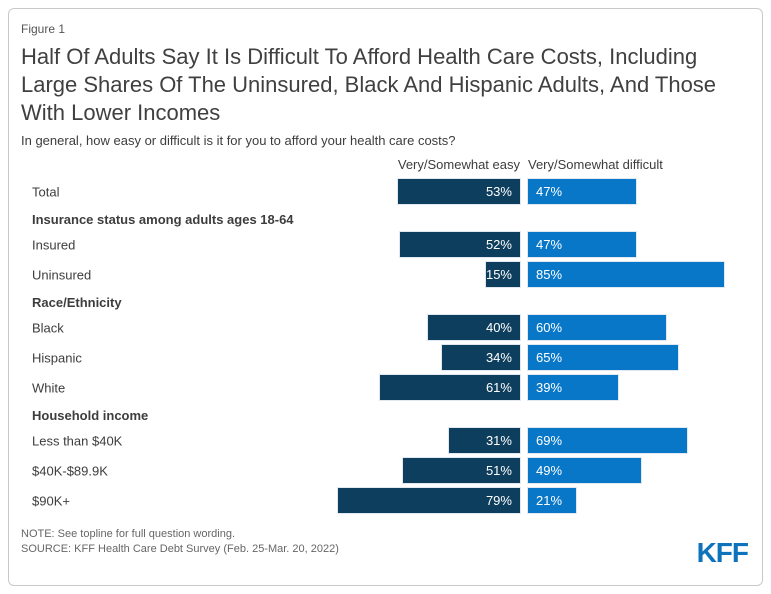 The image size is (771, 594). Describe the element at coordinates (385, 303) in the screenshot. I see `section-header: Race/Ethnicity` at that location.